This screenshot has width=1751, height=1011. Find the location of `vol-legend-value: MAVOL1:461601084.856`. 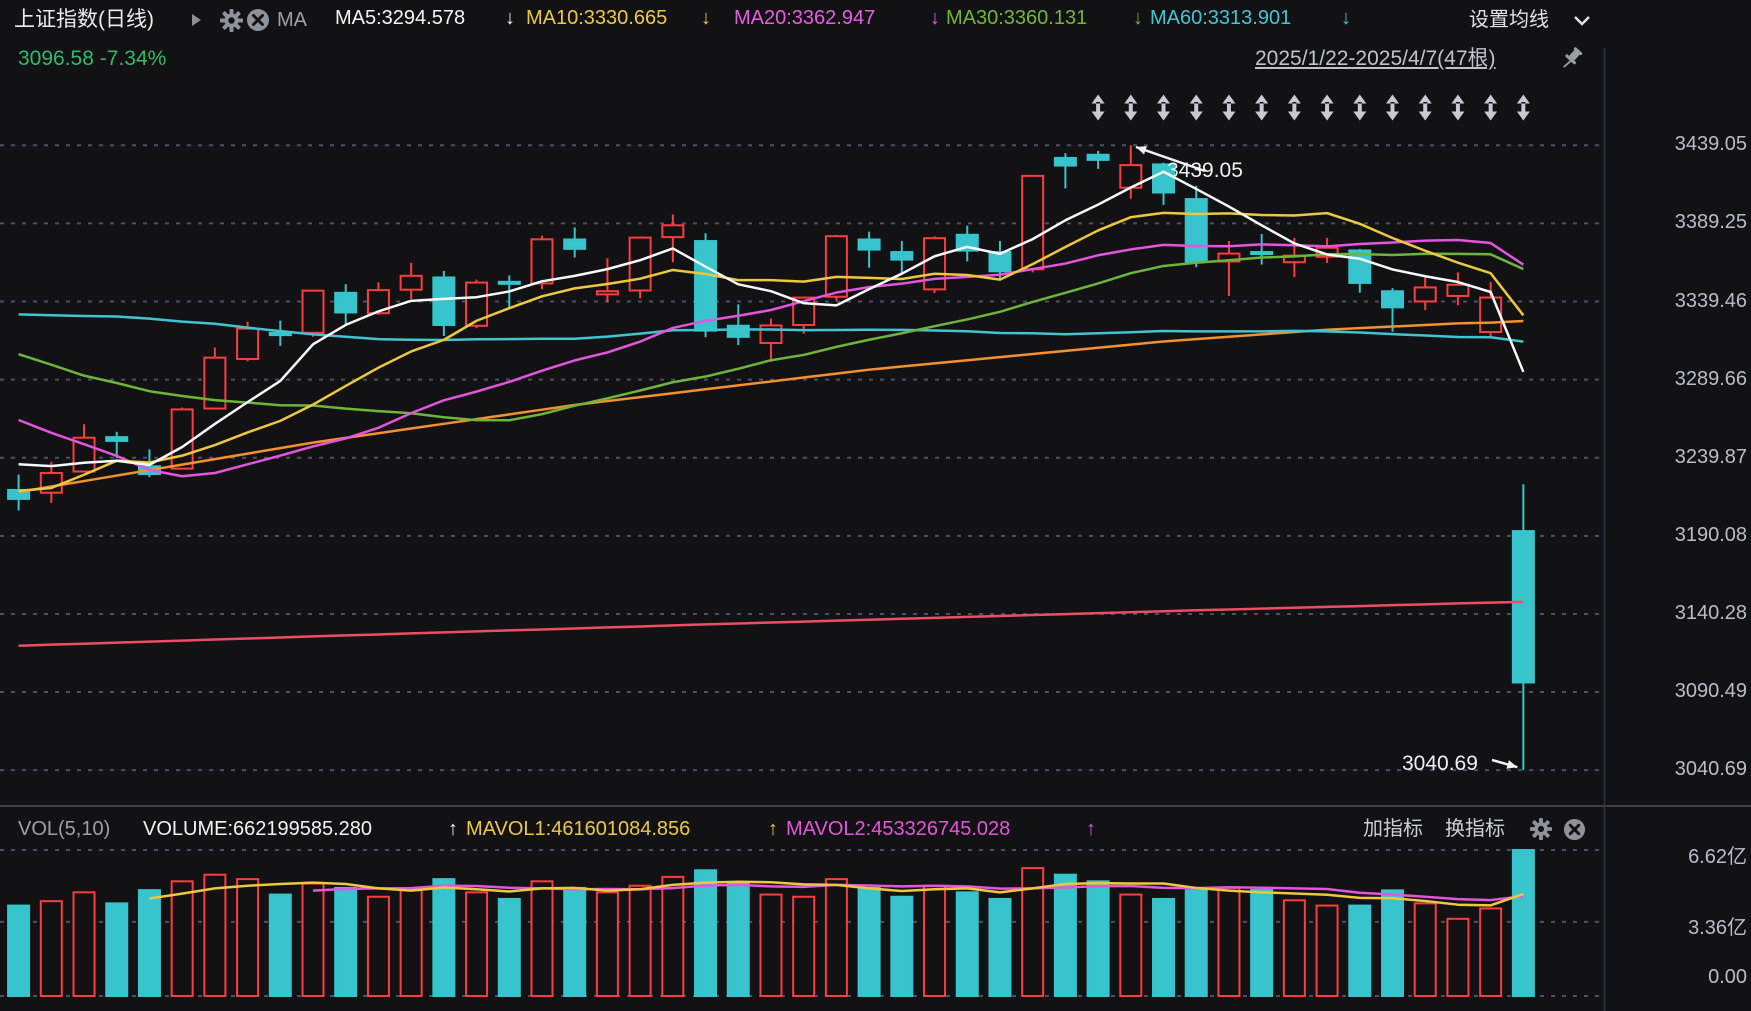

vol-legend-value: MAVOL1:461601084.856 is located at coordinates (578, 829).